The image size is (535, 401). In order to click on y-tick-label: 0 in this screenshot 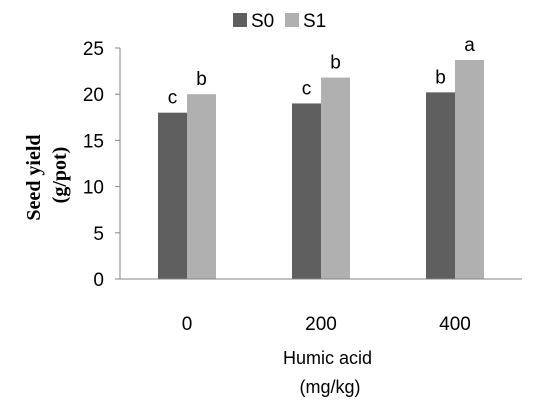, I will do `click(98, 280)`.